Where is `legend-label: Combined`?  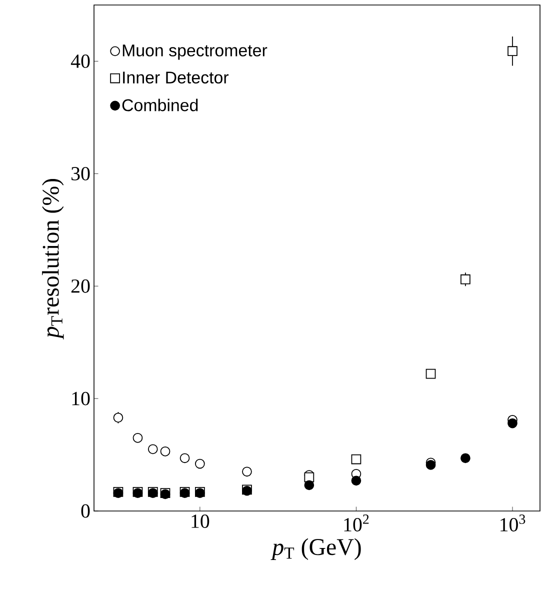 legend-label: Combined is located at coordinates (160, 105).